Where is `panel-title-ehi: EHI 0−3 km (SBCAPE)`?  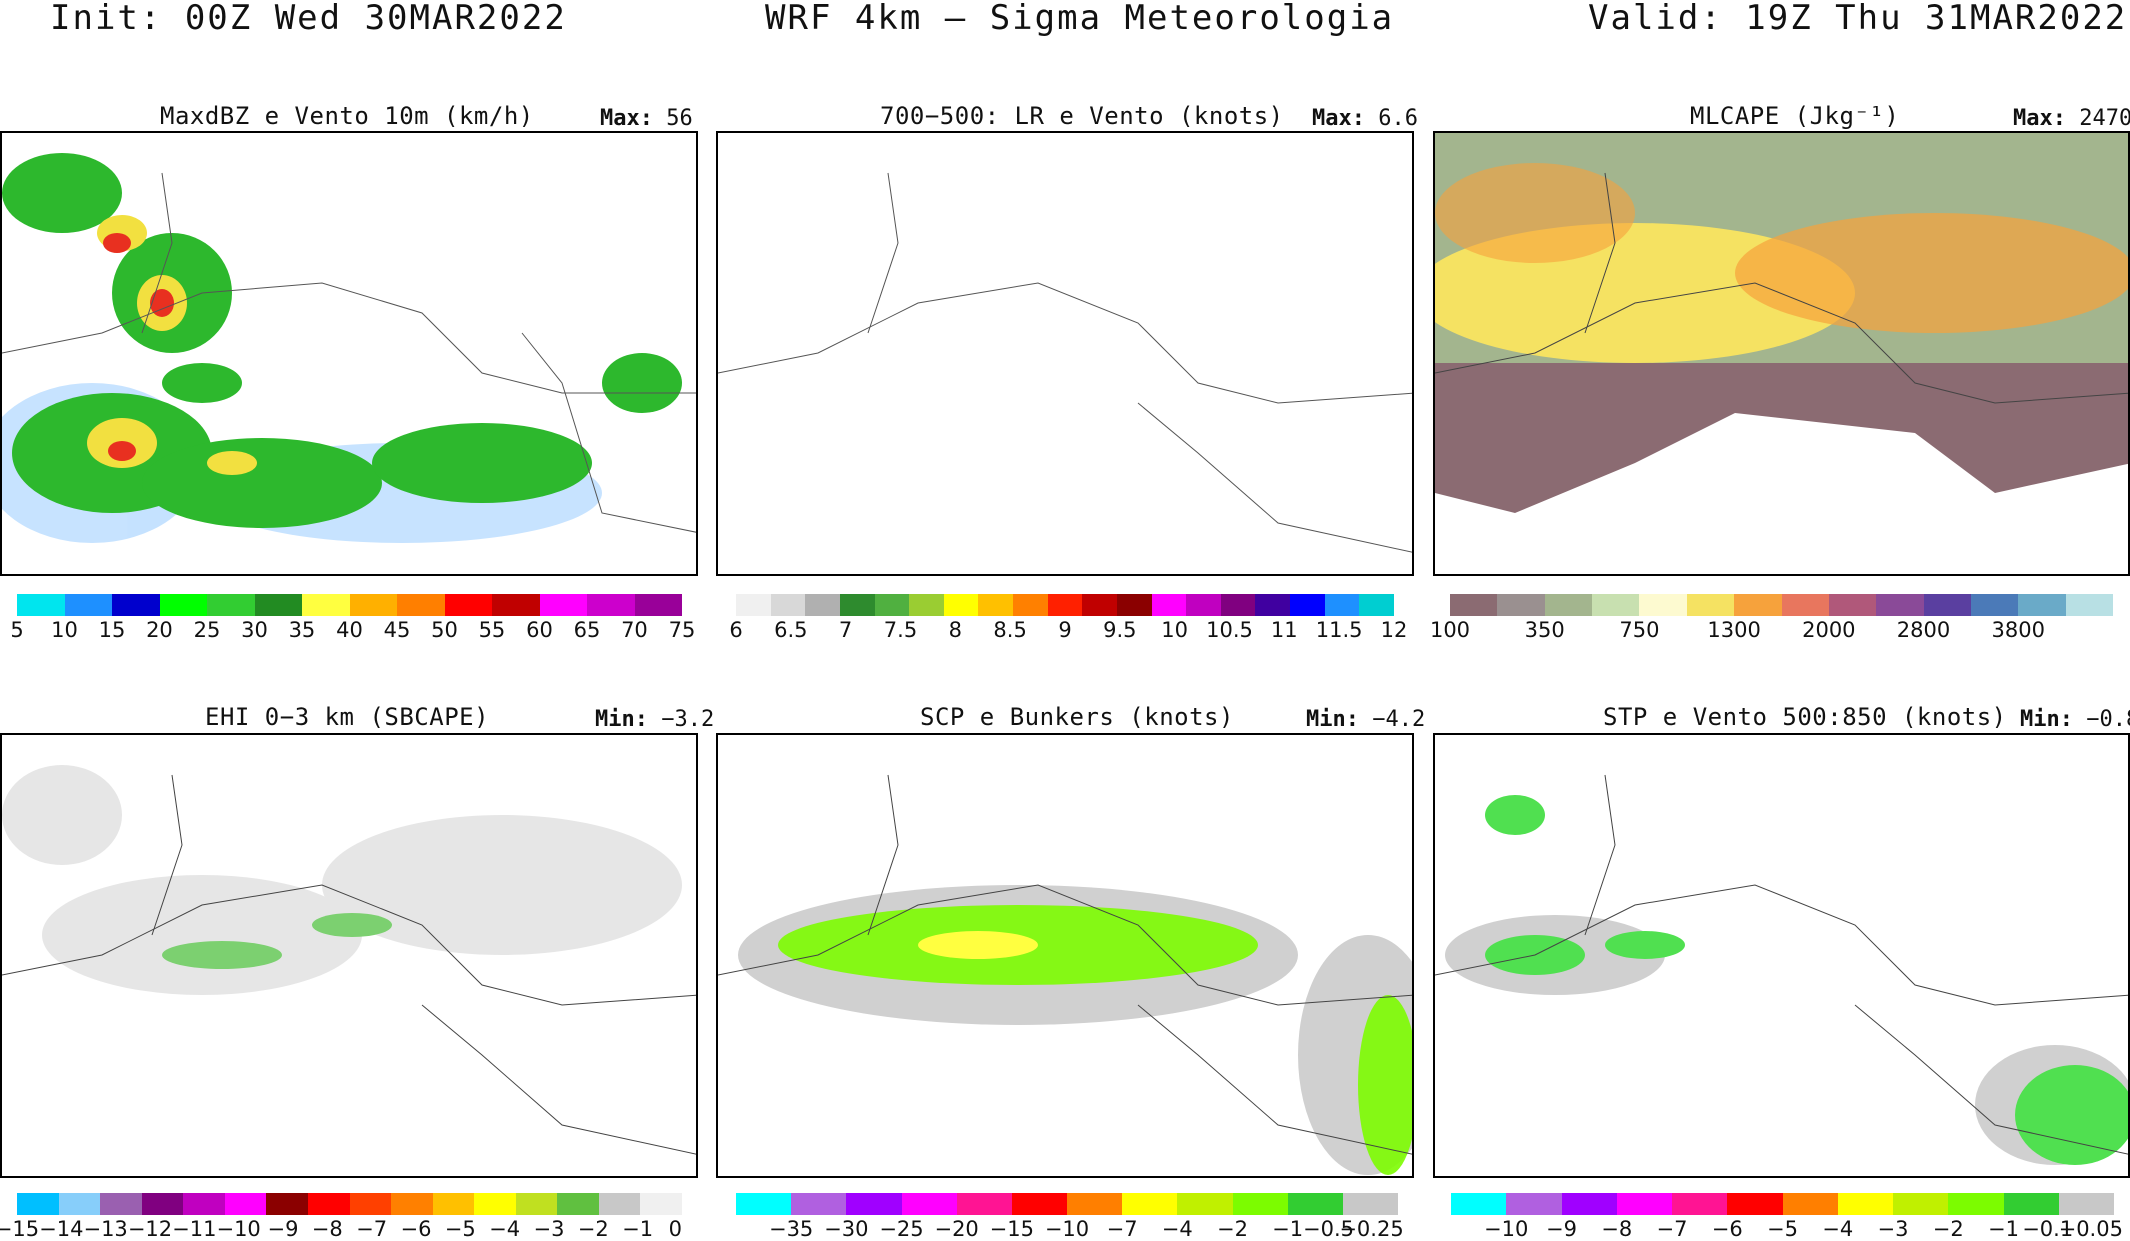 panel-title-ehi: EHI 0−3 km (SBCAPE) is located at coordinates (347, 717).